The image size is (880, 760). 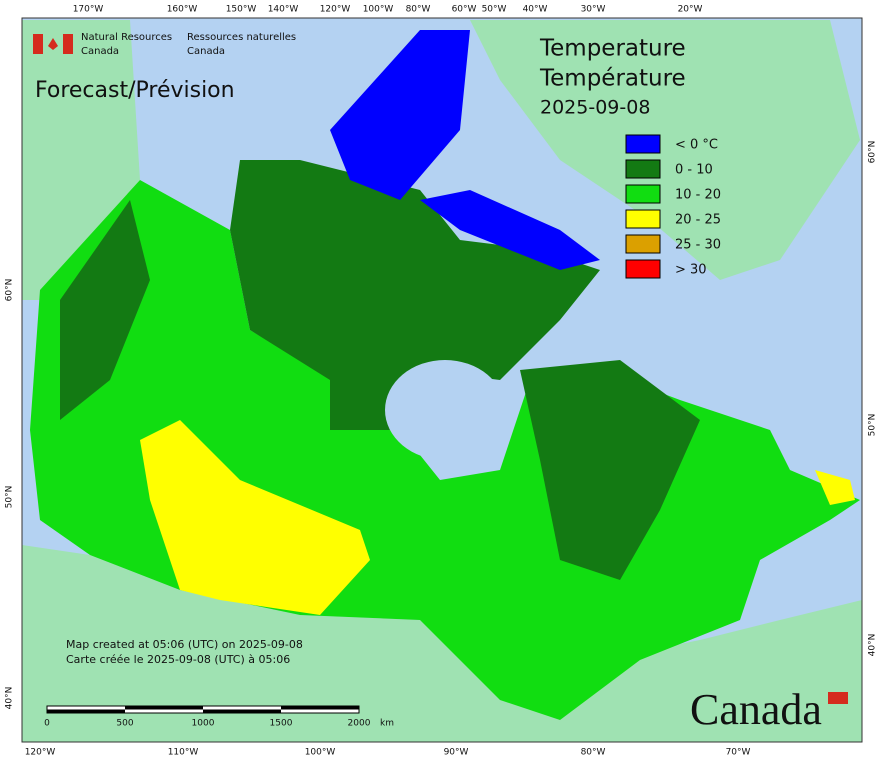 I want to click on longitude-label: 50°W, so click(x=494, y=10).